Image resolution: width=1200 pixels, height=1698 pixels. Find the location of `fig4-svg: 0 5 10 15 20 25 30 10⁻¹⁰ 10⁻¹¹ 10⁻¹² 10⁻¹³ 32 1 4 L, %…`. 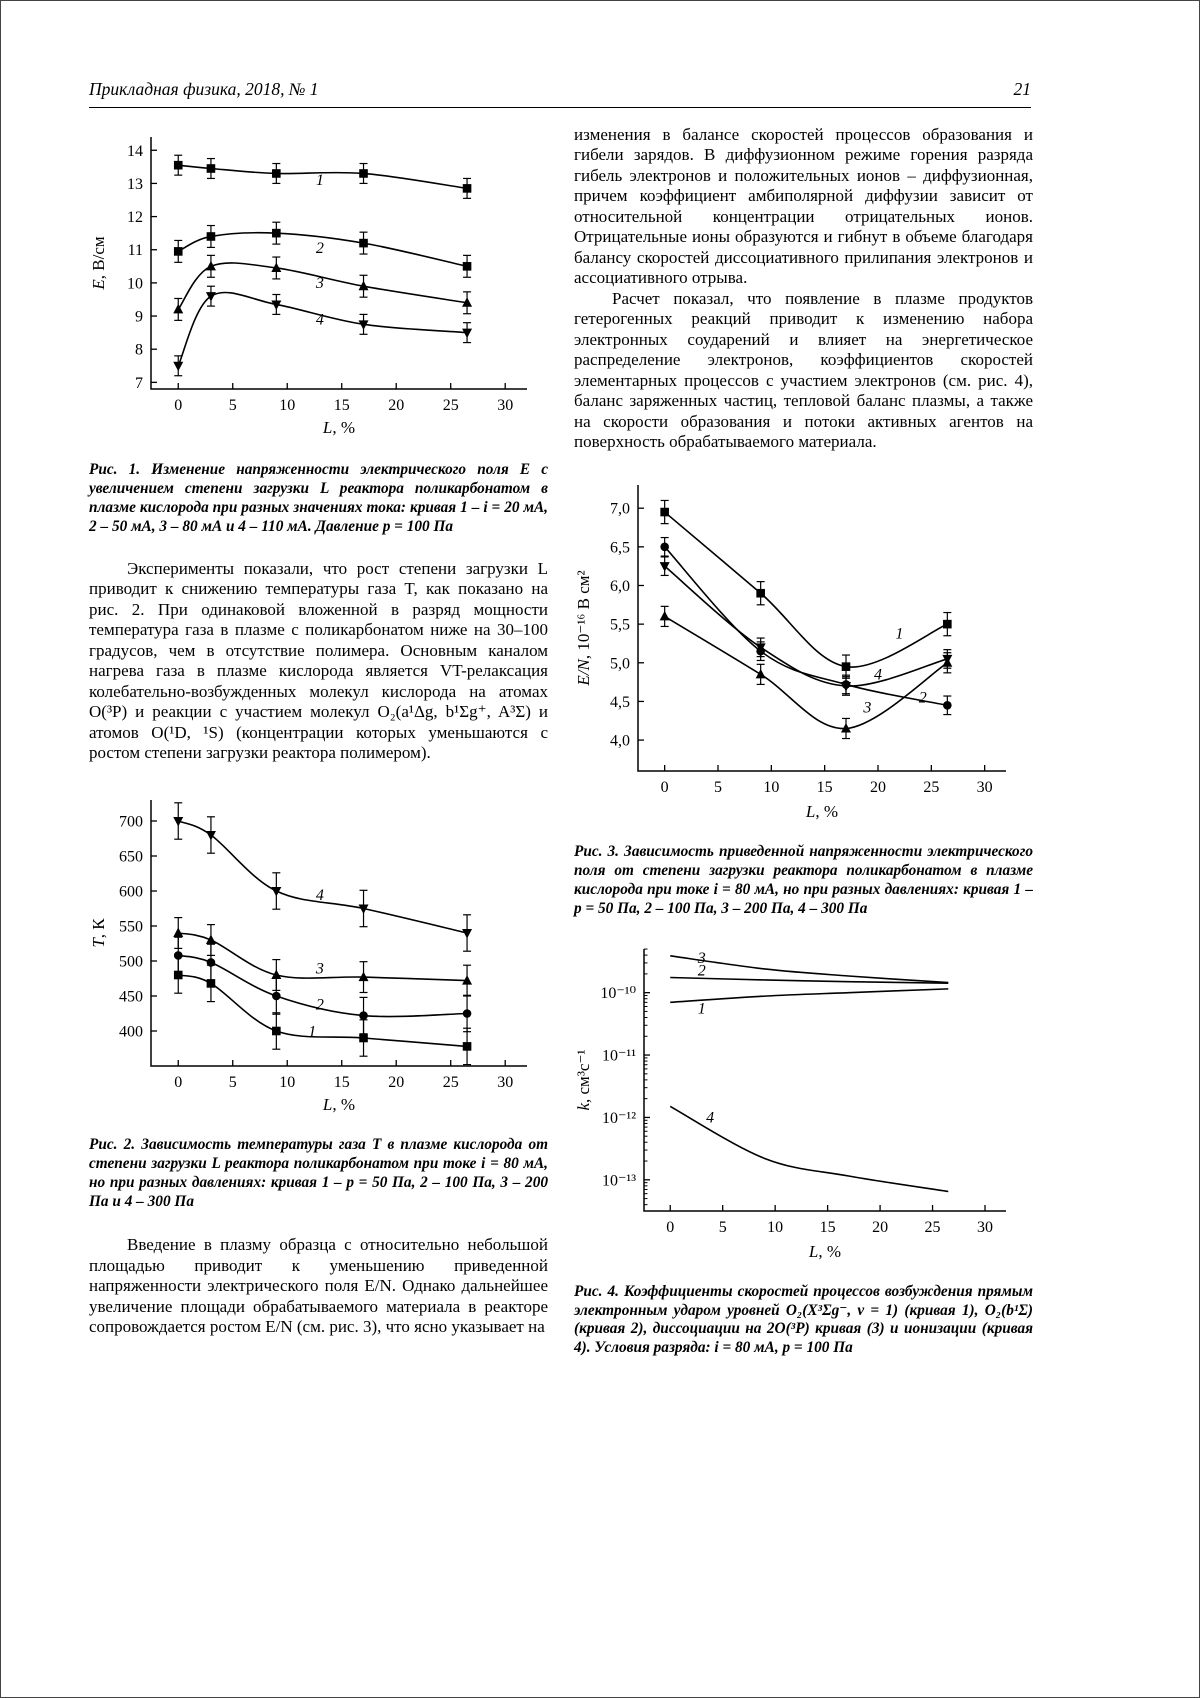

fig4-svg: 0 5 10 15 20 25 30 10⁻¹⁰ 10⁻¹¹ 10⁻¹² 10⁻¹³ 32 1 4 L, %… is located at coordinates (790, 1104).